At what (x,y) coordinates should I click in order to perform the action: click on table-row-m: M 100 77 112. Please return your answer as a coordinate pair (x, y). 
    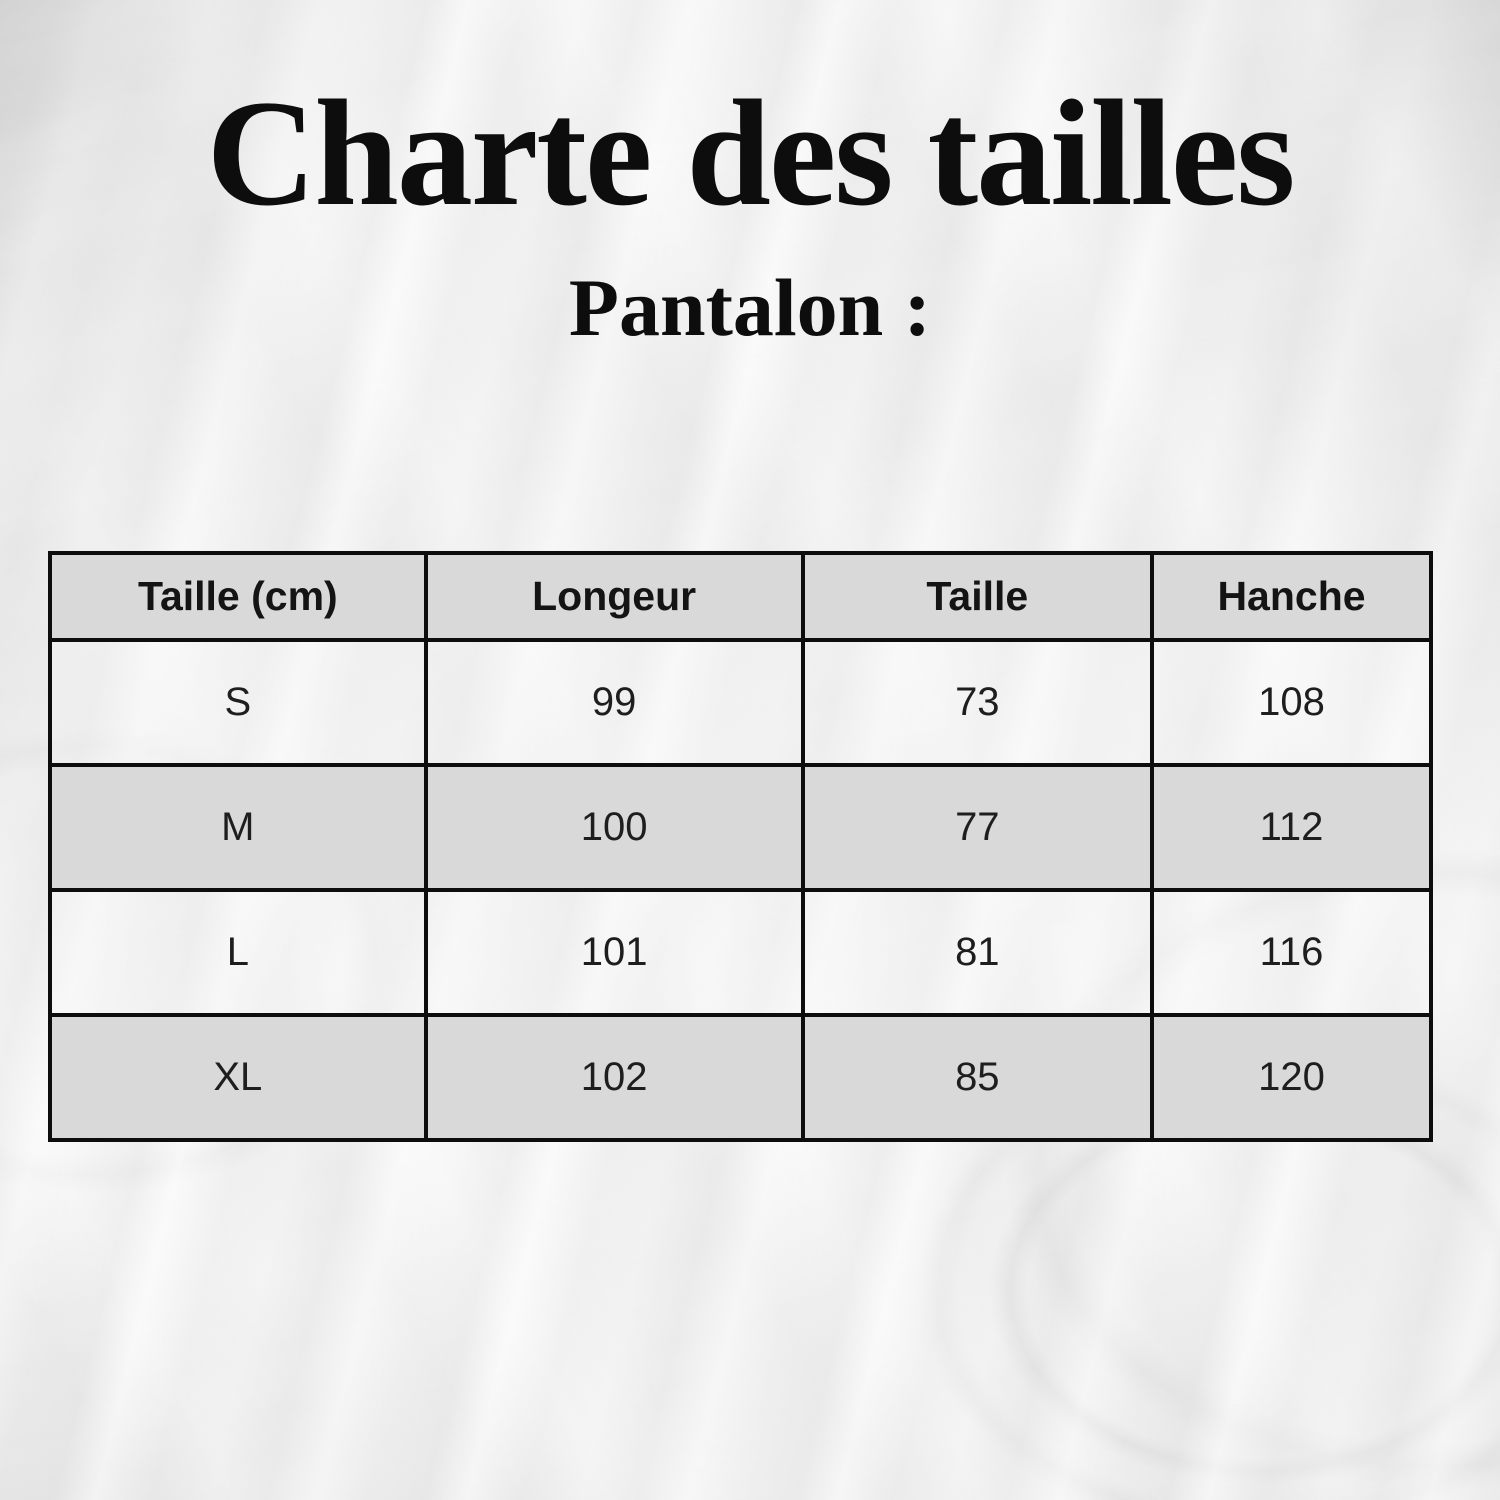
    Looking at the image, I should click on (740, 828).